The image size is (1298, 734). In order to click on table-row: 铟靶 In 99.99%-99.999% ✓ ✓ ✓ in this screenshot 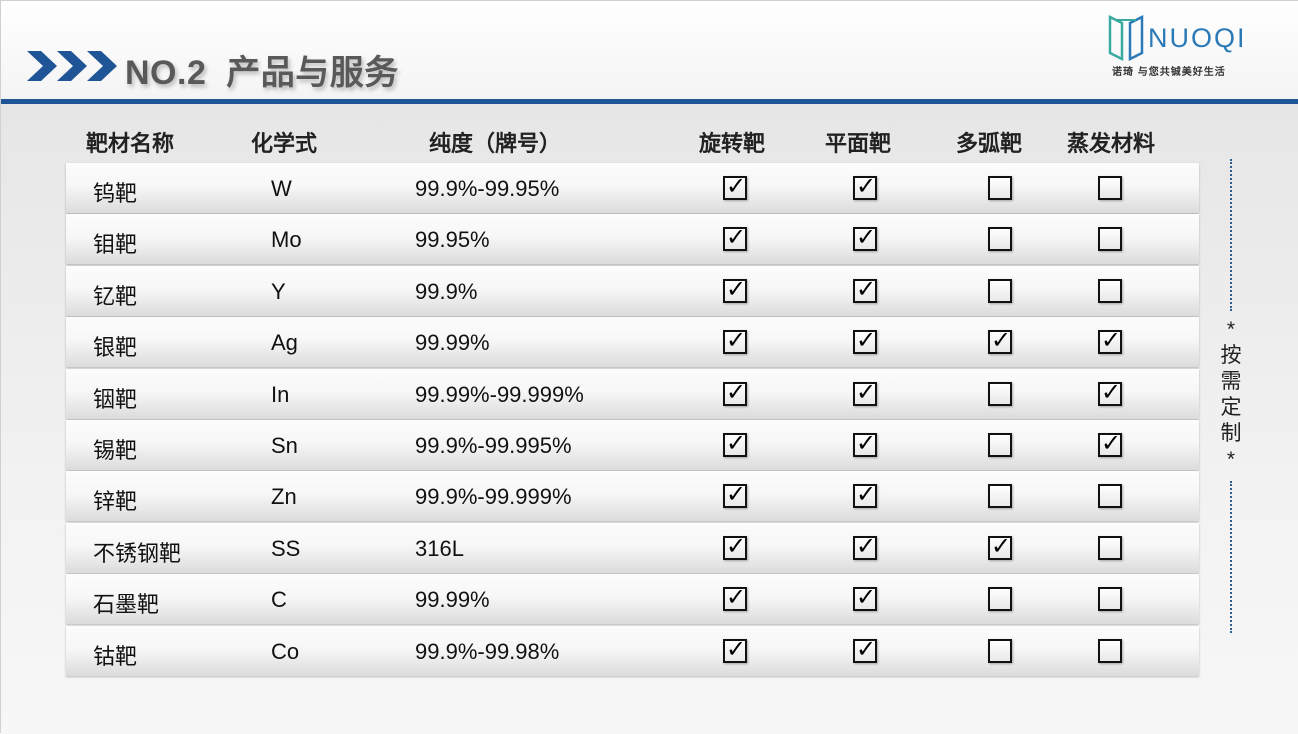, I will do `click(632, 393)`.